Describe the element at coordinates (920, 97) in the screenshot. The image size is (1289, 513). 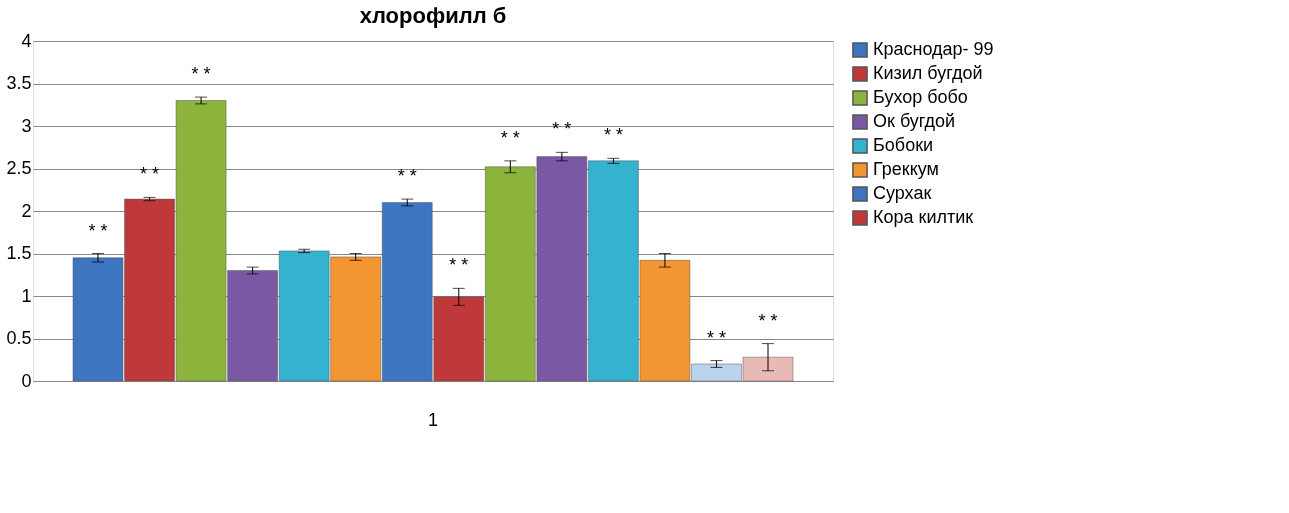
I see `legend-label: Бухор бобо` at that location.